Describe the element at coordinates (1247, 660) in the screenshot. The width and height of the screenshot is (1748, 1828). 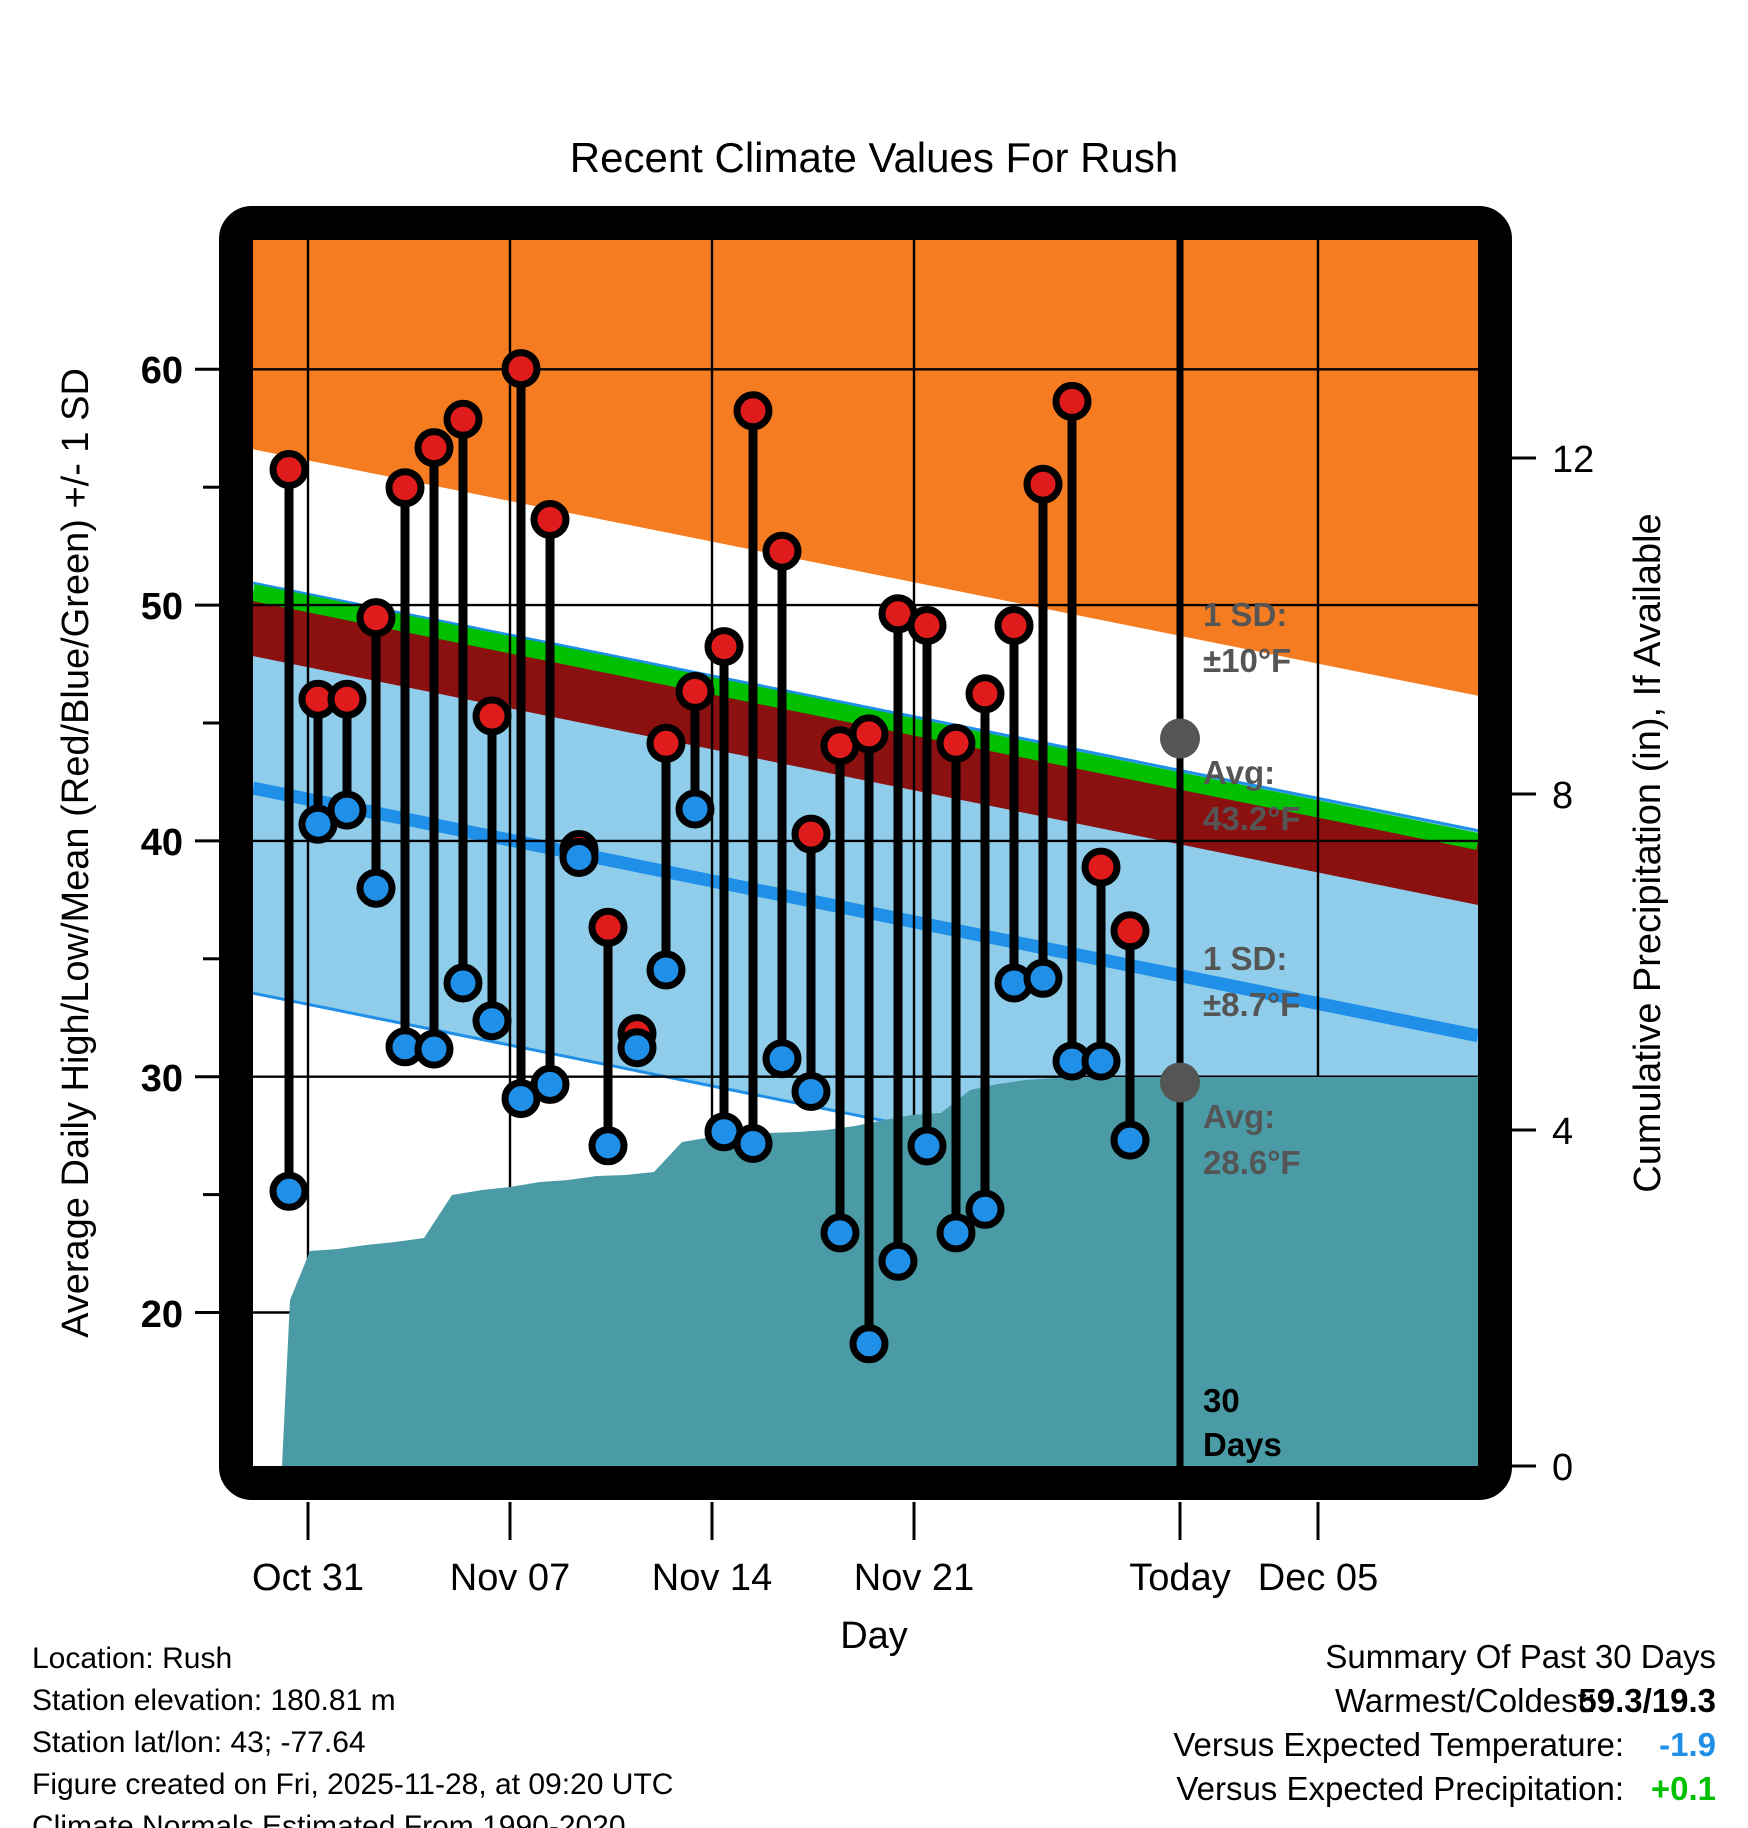
I see `high-sd-value: ±10°F` at that location.